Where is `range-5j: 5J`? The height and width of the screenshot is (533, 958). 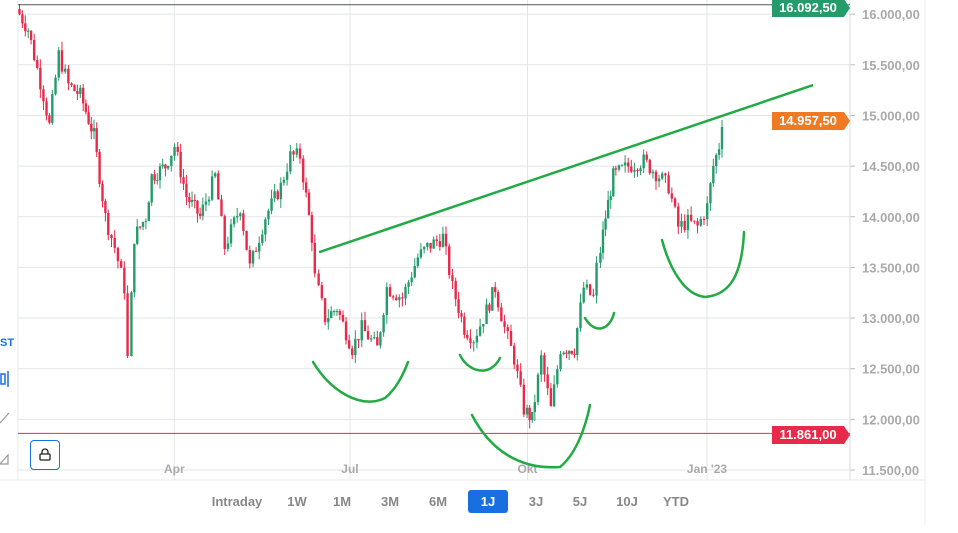 range-5j: 5J is located at coordinates (580, 501).